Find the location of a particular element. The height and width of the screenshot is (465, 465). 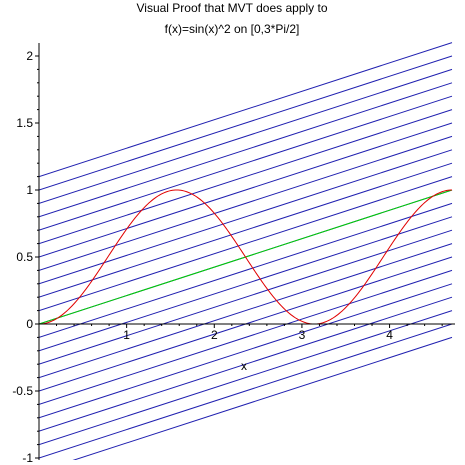

y-tick-label: -1 is located at coordinates (27, 458).